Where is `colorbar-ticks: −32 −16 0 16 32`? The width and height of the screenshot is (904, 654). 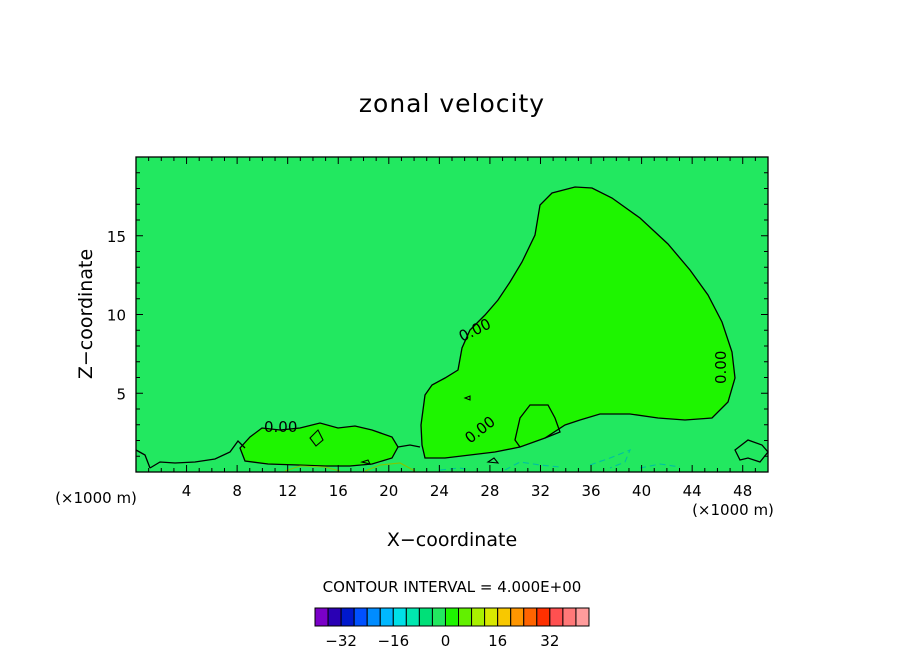 colorbar-ticks: −32 −16 0 16 32 is located at coordinates (442, 641).